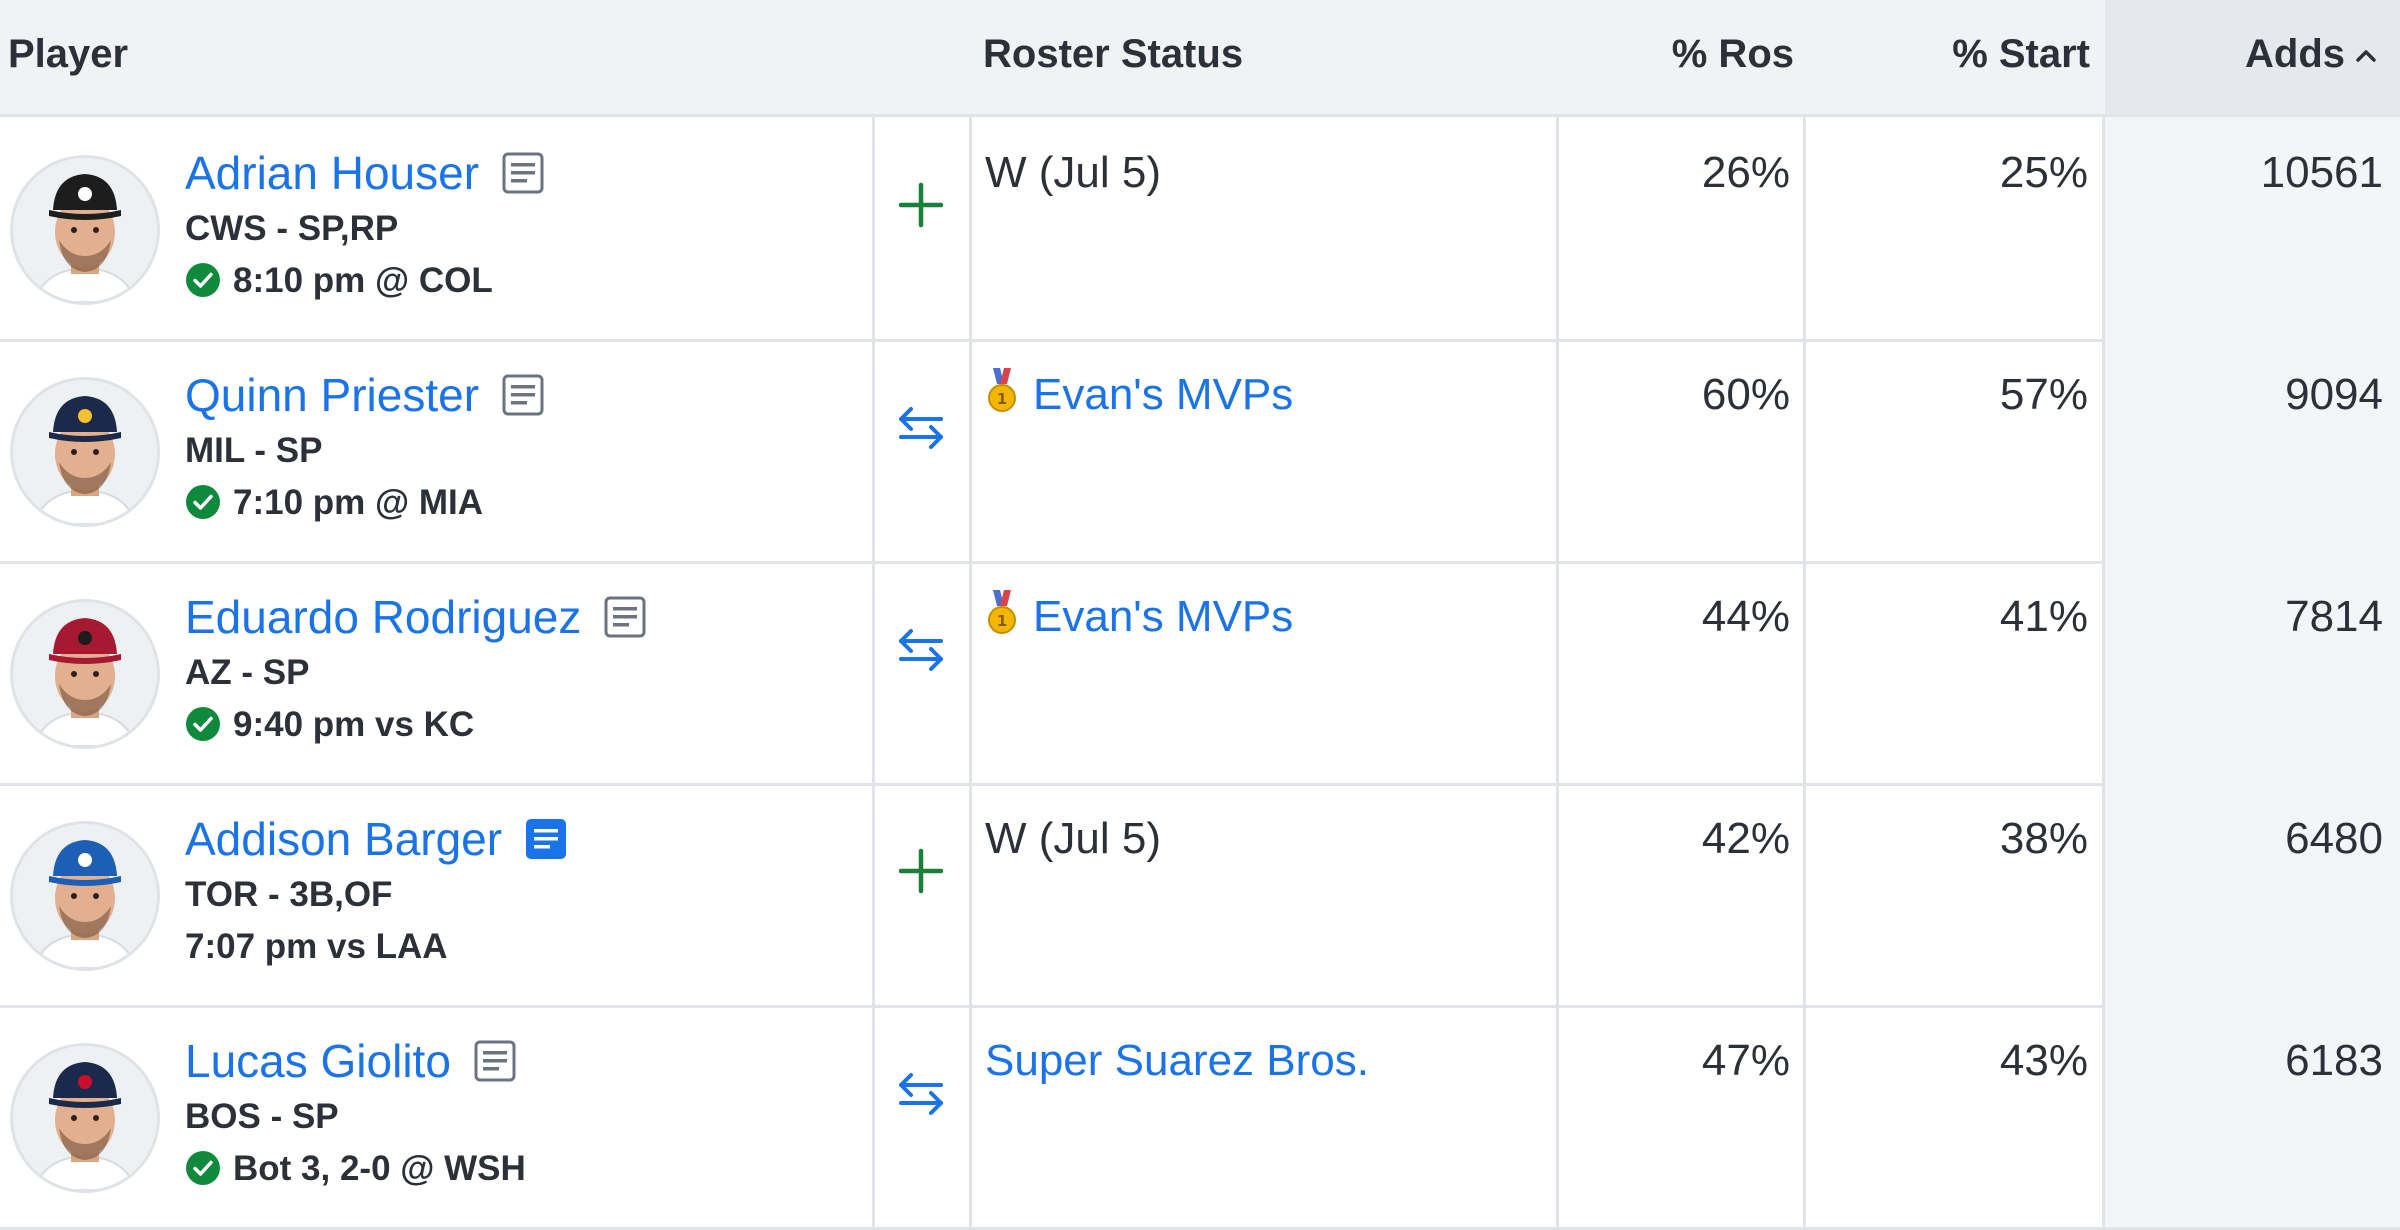 The width and height of the screenshot is (2400, 1230). I want to click on pct-rostered: 47%, so click(1745, 1060).